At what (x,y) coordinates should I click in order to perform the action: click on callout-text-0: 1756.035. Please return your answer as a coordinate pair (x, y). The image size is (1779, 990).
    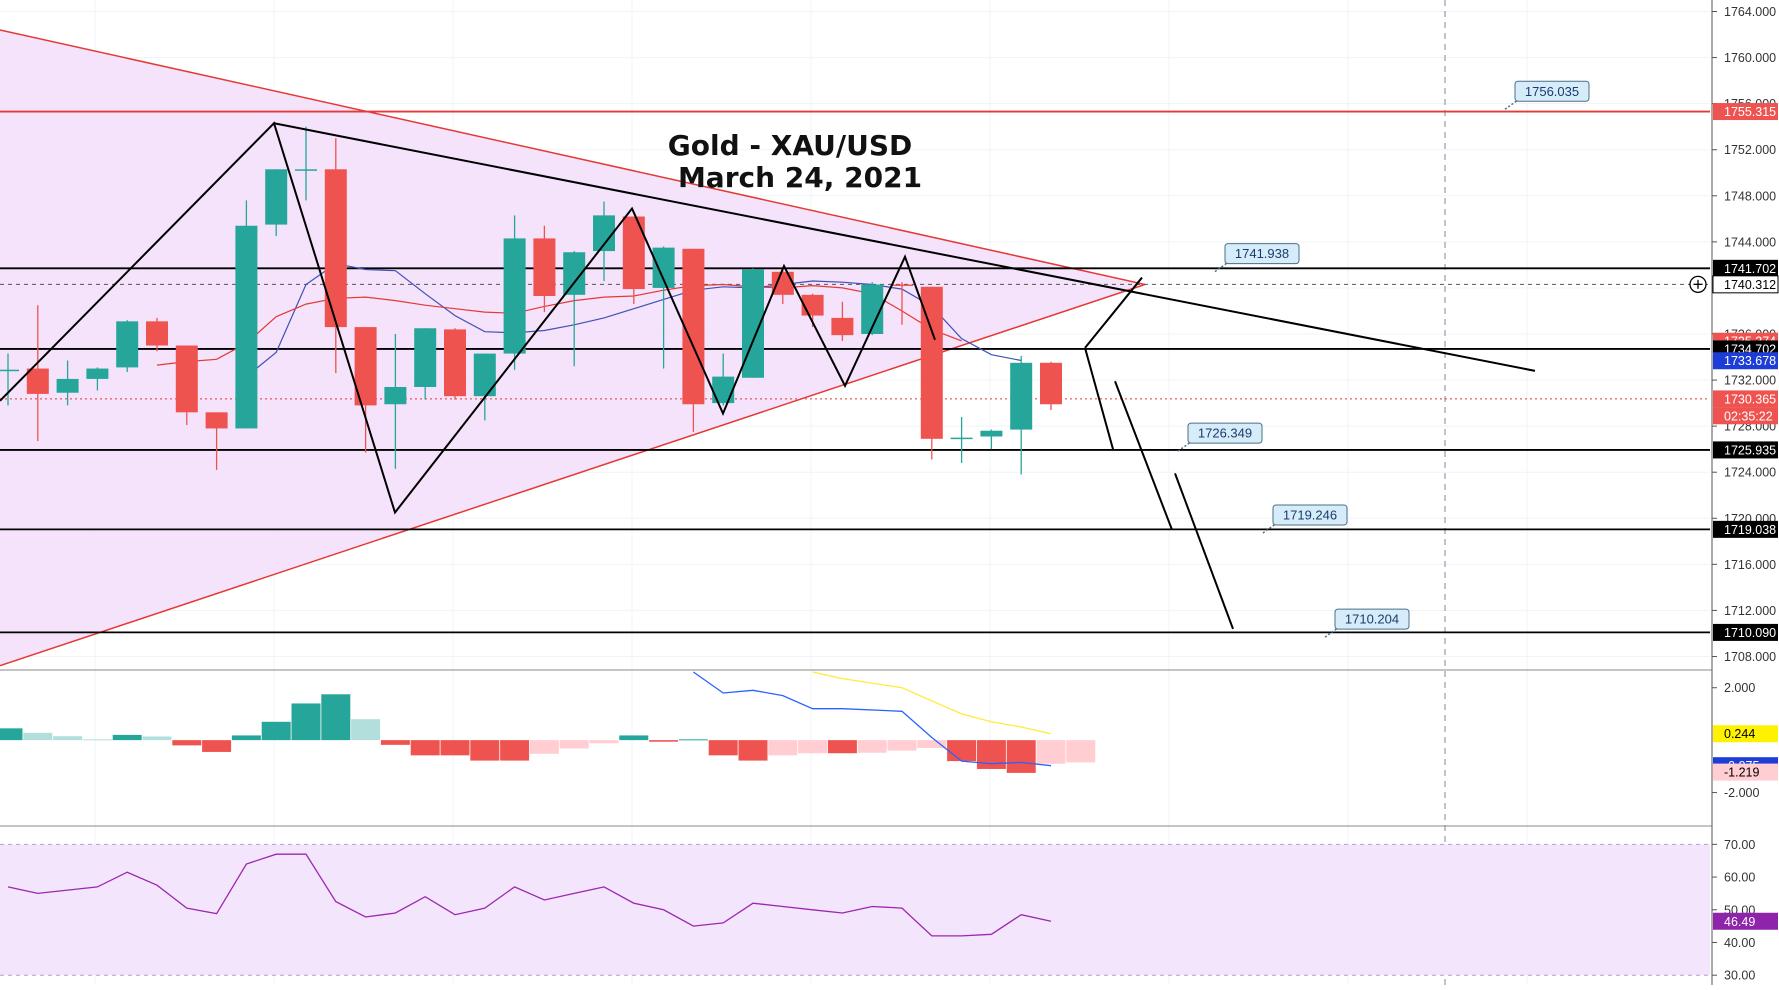
    Looking at the image, I should click on (1552, 91).